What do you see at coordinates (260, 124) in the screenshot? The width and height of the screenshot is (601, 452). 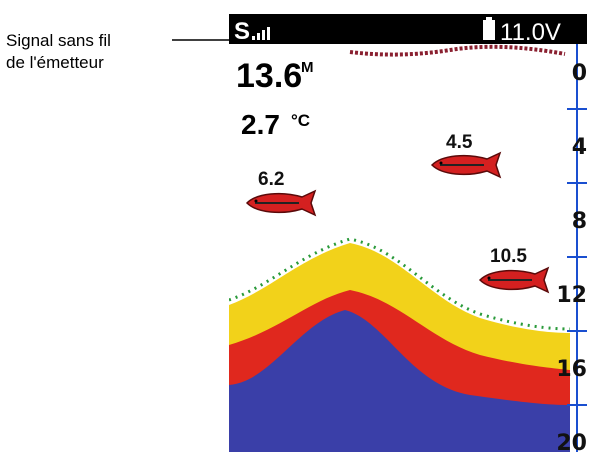 I see `temperature-readout: 2.7` at bounding box center [260, 124].